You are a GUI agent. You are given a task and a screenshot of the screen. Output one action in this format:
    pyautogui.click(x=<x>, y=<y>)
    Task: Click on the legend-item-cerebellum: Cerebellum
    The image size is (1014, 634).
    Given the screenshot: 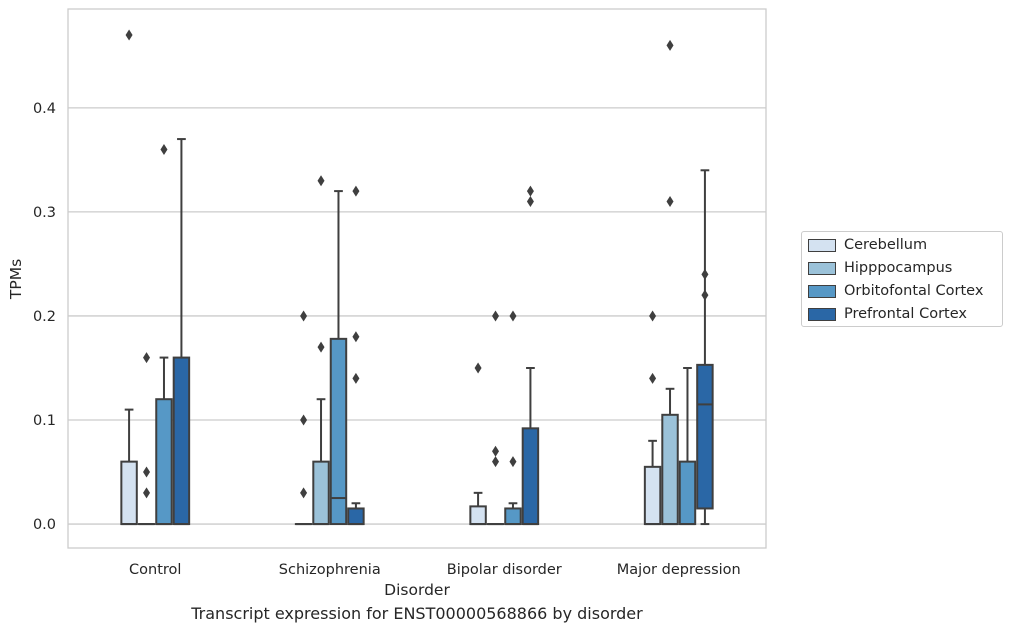 What is the action you would take?
    pyautogui.click(x=867, y=245)
    